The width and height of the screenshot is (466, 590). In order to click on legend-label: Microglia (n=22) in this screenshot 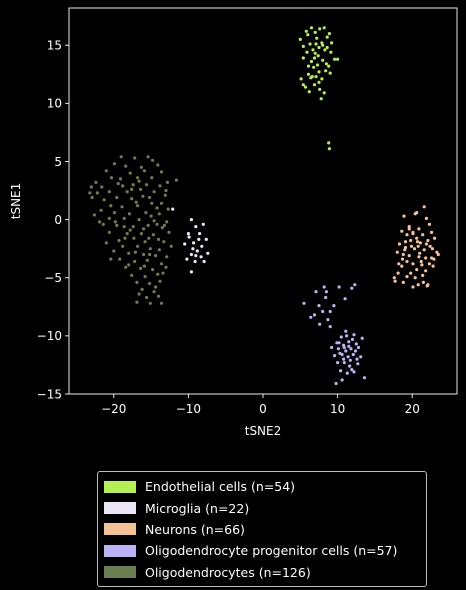, I will do `click(197, 508)`.